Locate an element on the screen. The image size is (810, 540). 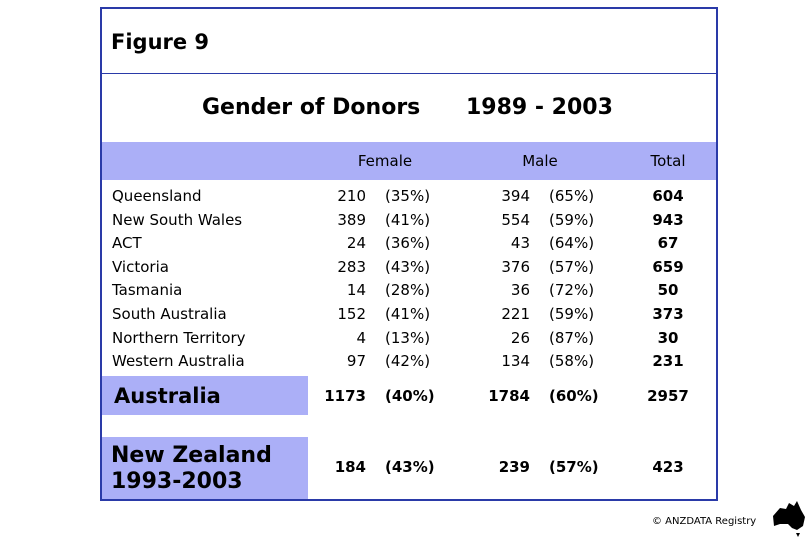
female-pct: (35%) is located at coordinates (408, 196).